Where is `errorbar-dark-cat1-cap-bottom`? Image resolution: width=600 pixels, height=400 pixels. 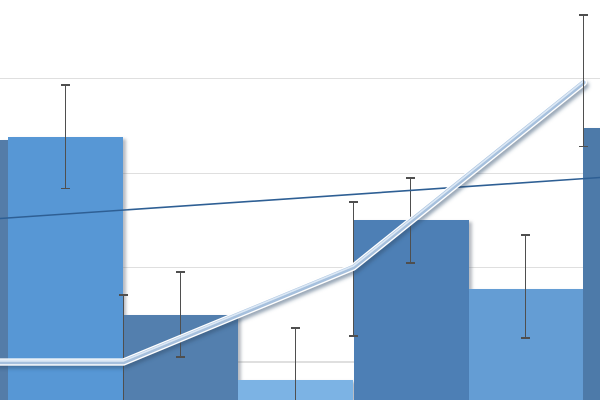 errorbar-dark-cat1-cap-bottom is located at coordinates (181, 357).